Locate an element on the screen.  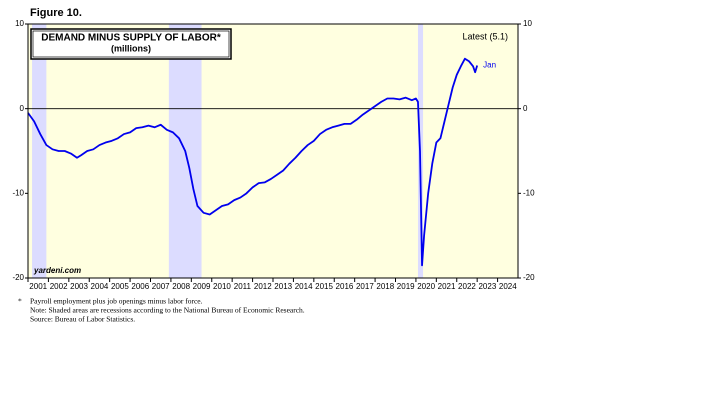
footnote-marker: * is located at coordinates (20, 301).